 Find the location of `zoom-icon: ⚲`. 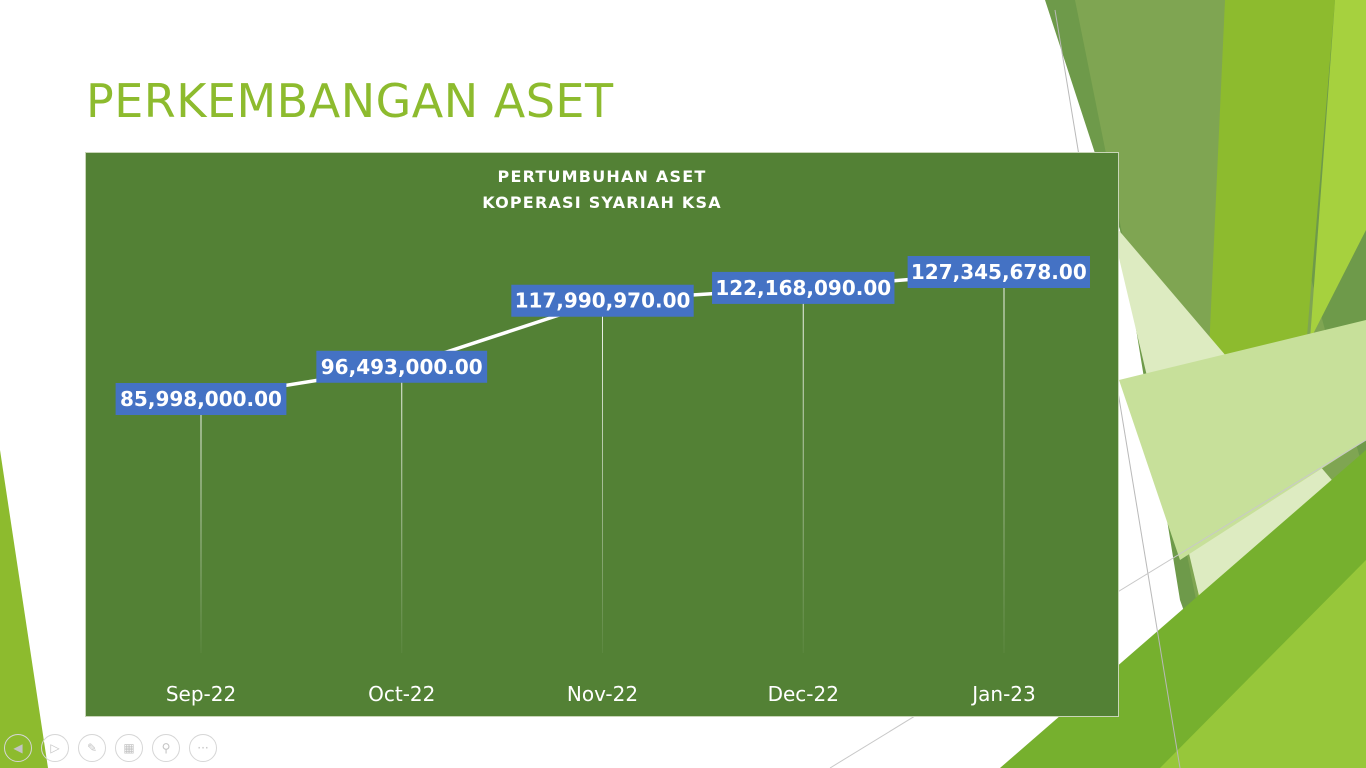

zoom-icon: ⚲ is located at coordinates (166, 748).